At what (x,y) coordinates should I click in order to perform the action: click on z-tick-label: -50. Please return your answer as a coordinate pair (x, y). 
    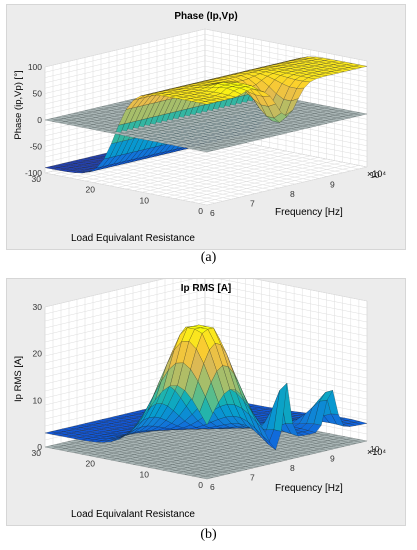
    Looking at the image, I should click on (36, 147).